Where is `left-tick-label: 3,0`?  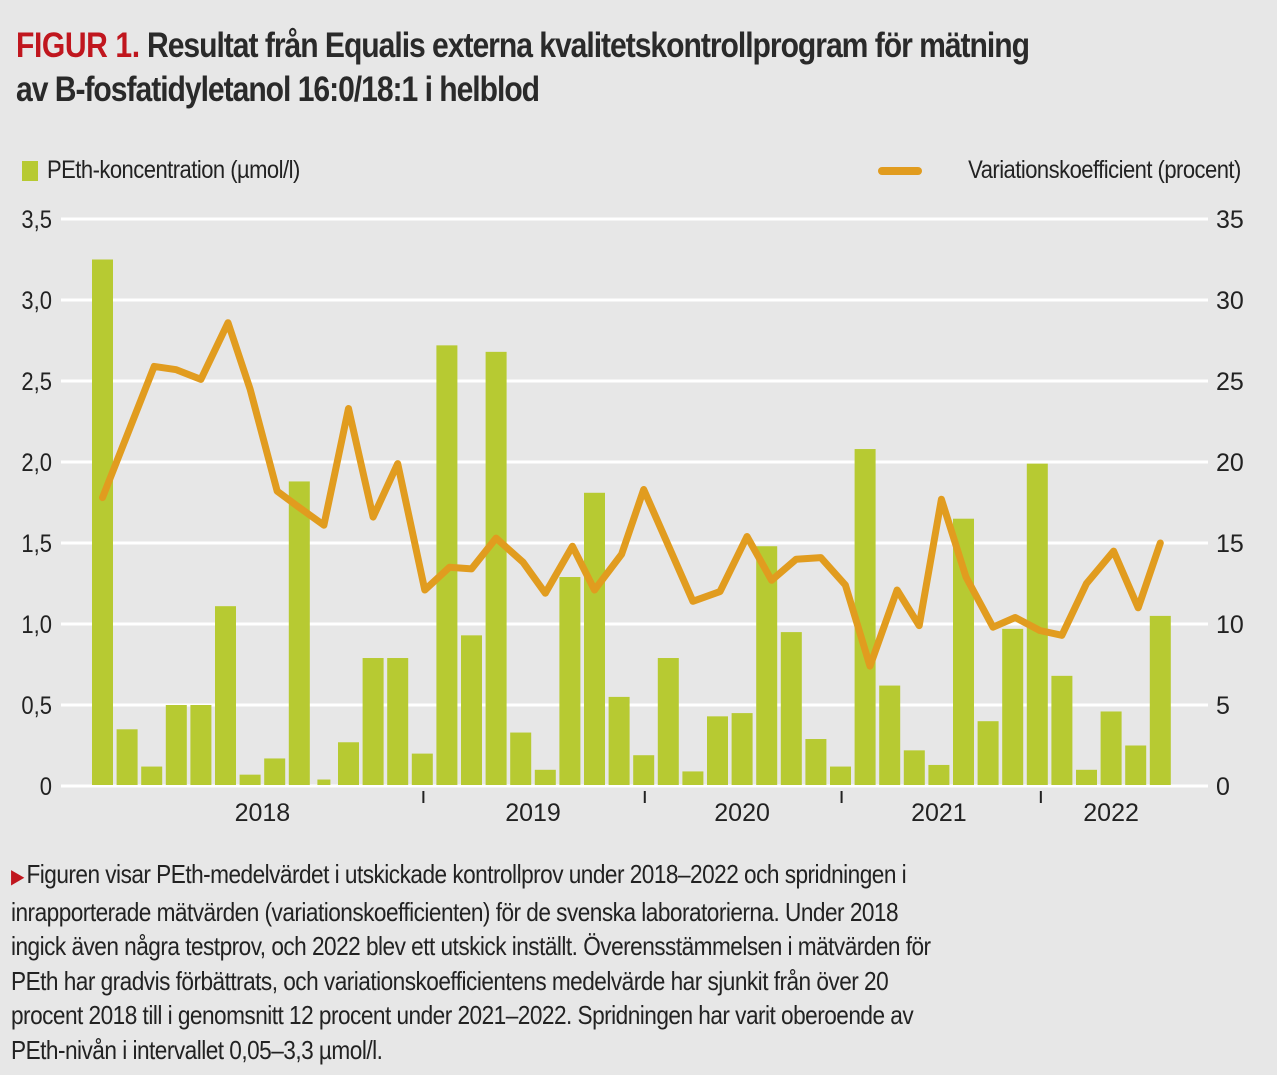
left-tick-label: 3,0 is located at coordinates (36, 301).